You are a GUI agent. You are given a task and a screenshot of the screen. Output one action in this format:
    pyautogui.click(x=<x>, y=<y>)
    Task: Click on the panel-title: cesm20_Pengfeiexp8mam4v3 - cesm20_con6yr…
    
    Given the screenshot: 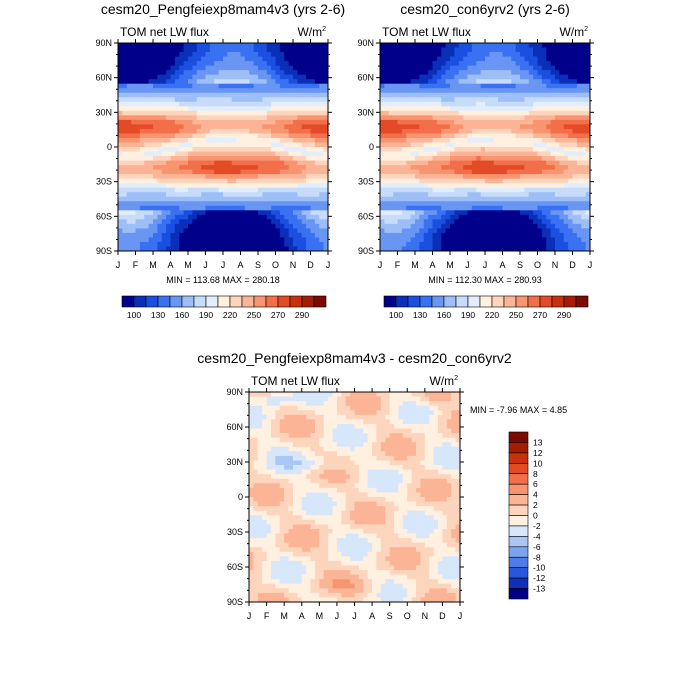 What is the action you would take?
    pyautogui.click(x=354, y=358)
    